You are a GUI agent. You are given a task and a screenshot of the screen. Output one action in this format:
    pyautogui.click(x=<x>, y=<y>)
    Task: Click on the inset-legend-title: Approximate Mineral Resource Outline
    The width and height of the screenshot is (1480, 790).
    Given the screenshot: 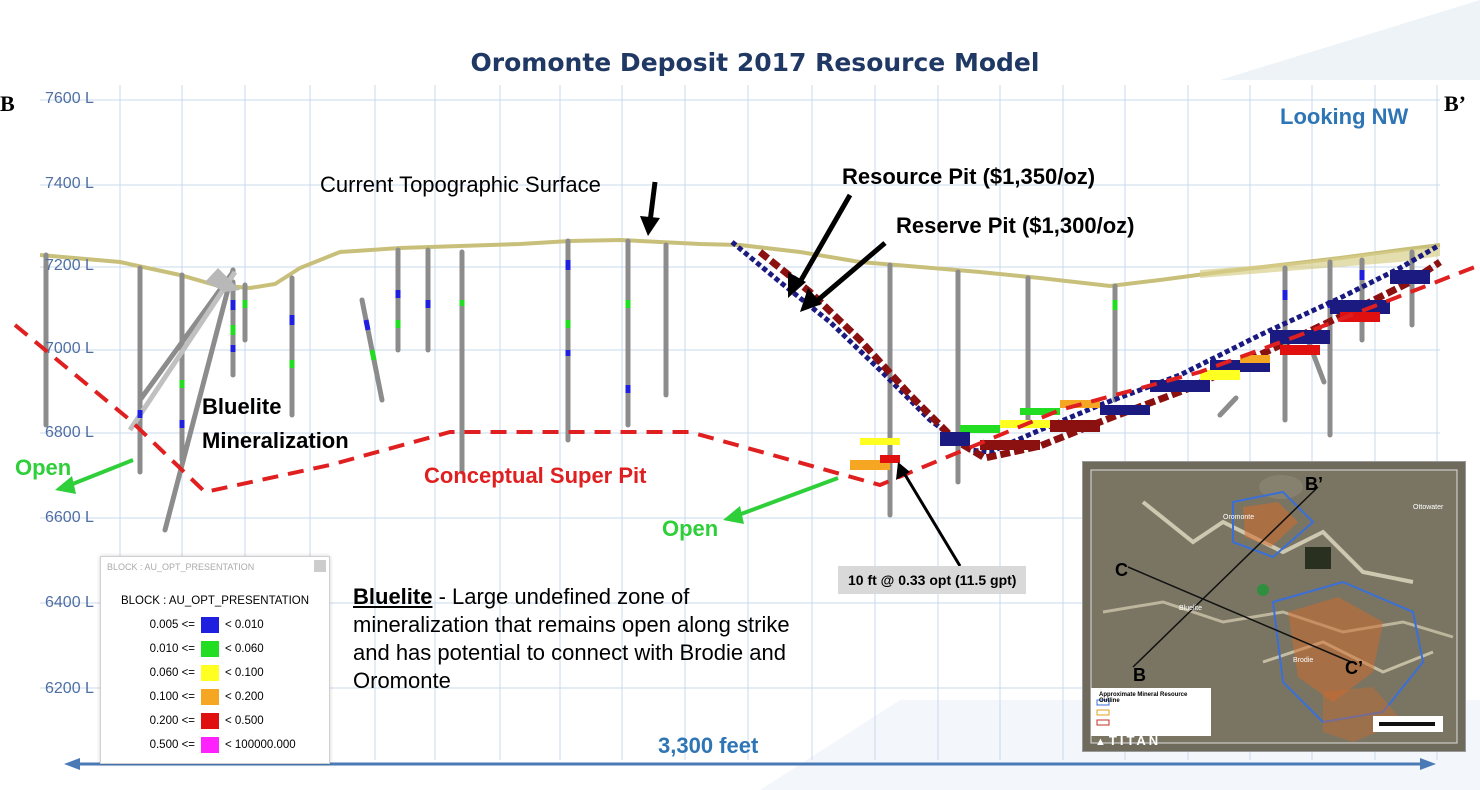 What is the action you would take?
    pyautogui.click(x=1143, y=698)
    